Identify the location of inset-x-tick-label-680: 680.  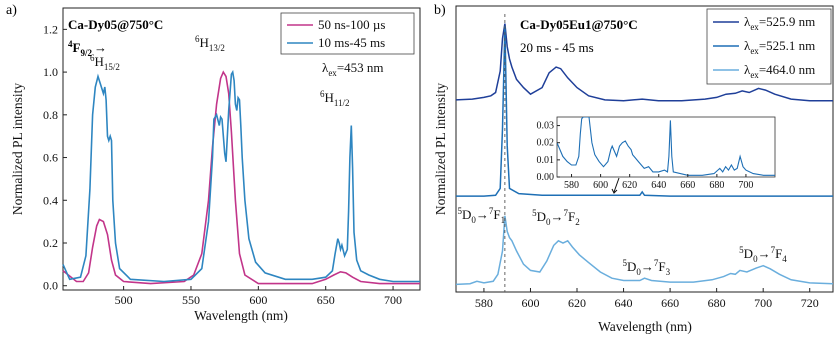
(716, 185).